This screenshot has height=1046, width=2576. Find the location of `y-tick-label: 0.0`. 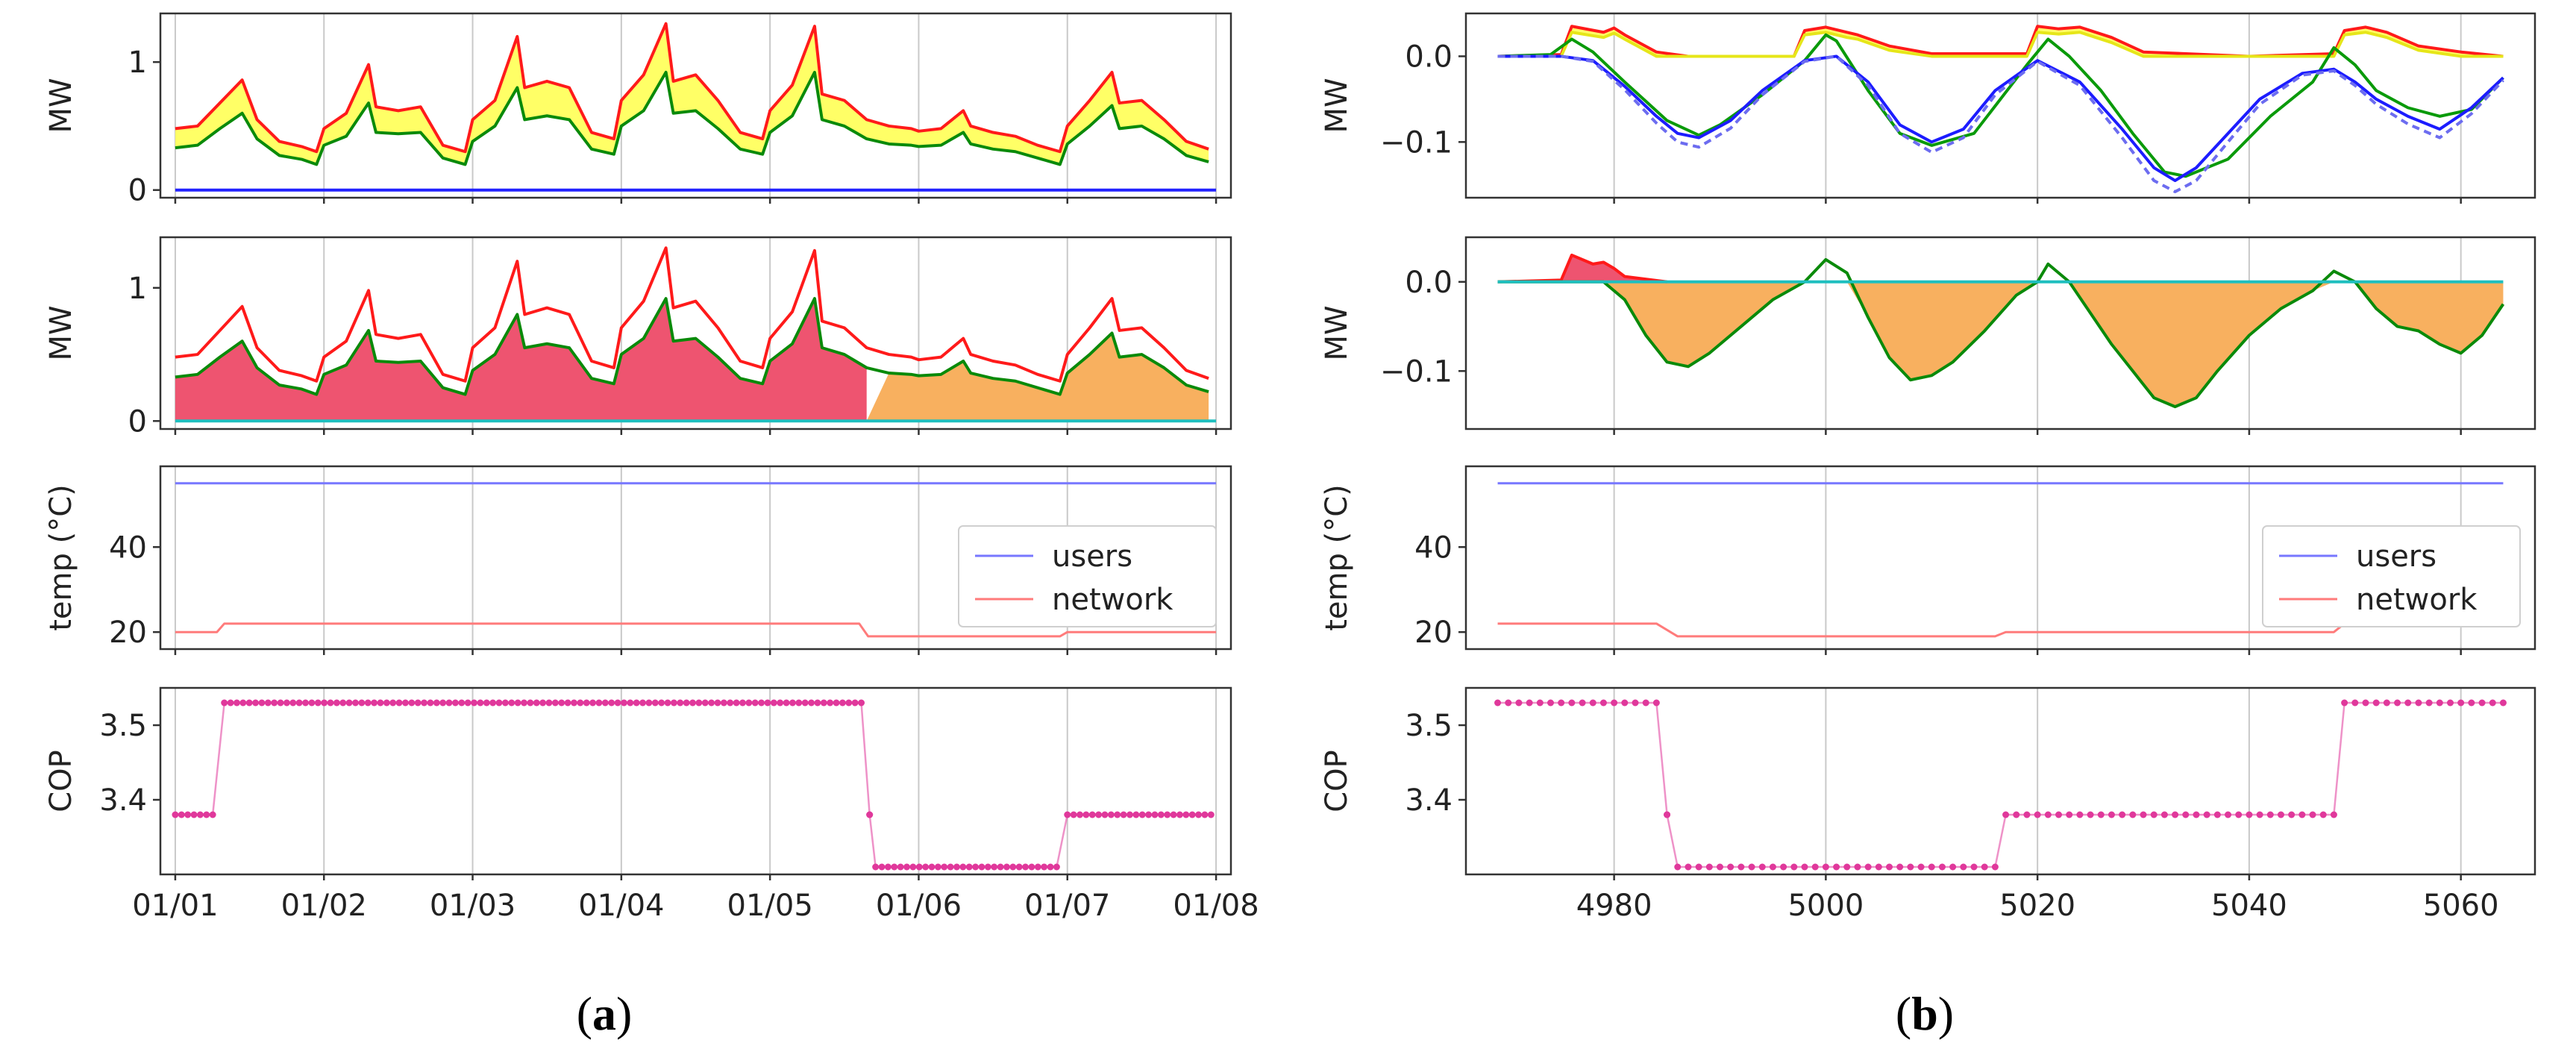

y-tick-label: 0.0 is located at coordinates (1428, 283).